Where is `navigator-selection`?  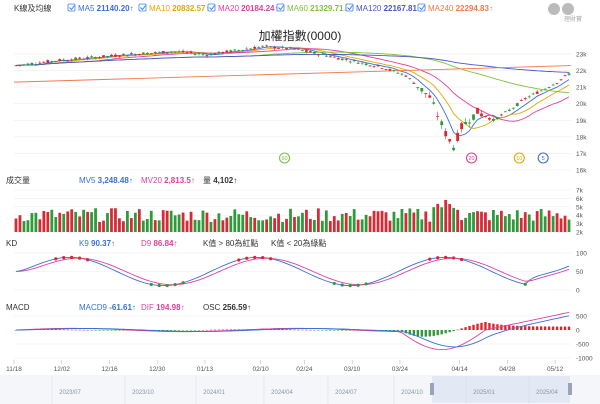
navigator-selection is located at coordinates (501, 389).